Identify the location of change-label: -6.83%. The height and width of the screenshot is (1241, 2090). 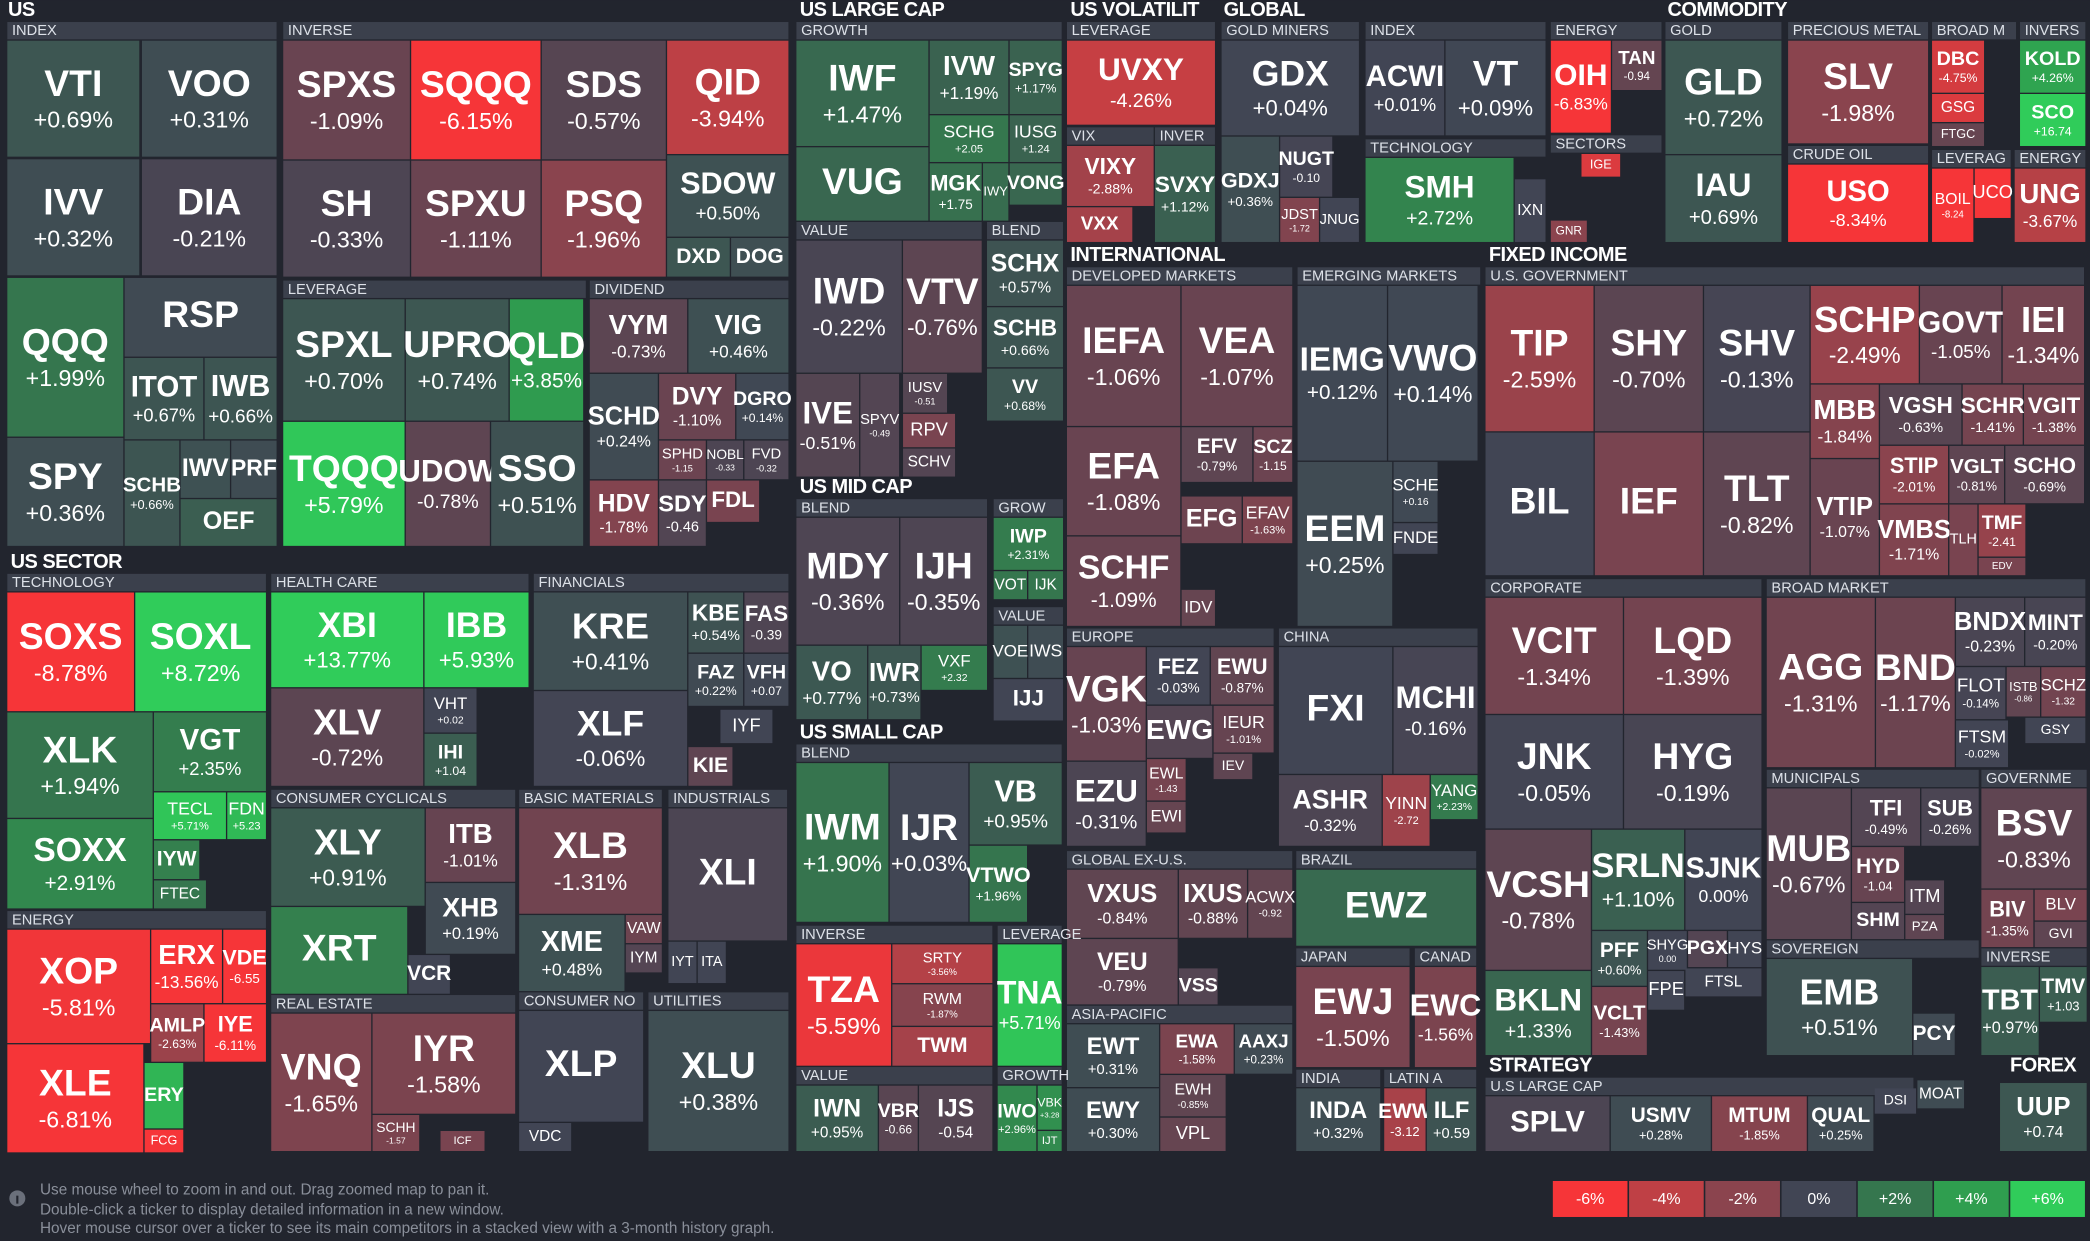
(1581, 103).